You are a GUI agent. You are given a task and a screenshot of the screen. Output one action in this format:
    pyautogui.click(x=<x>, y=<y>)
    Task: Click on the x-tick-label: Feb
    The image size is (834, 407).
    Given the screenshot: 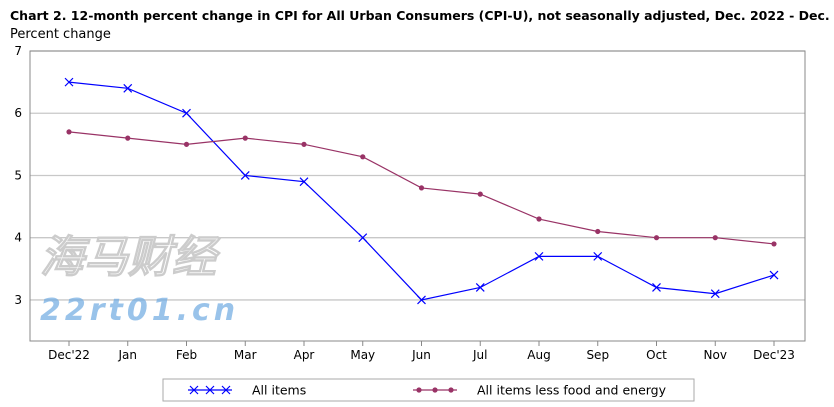 What is the action you would take?
    pyautogui.click(x=186, y=355)
    